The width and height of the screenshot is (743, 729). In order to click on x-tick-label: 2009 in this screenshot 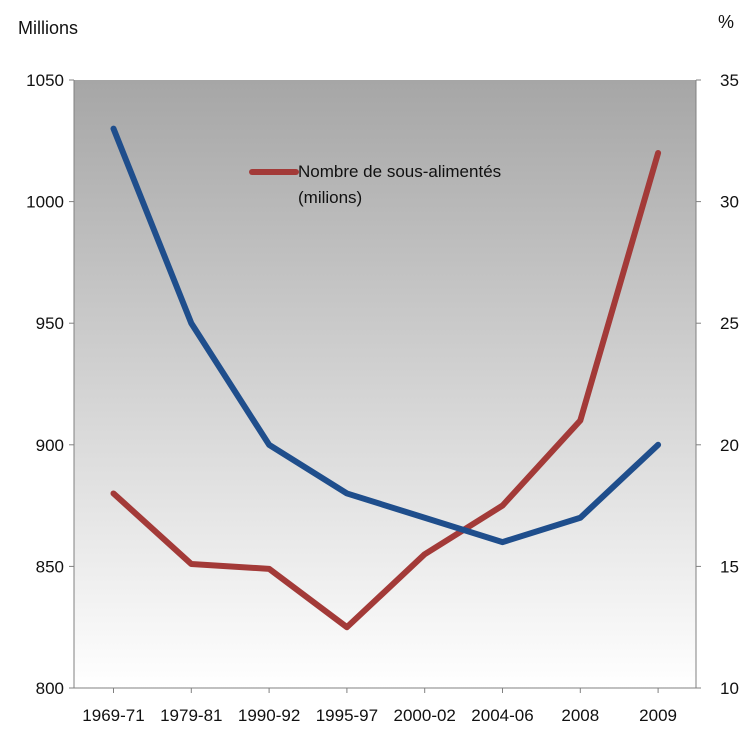, I will do `click(658, 715)`.